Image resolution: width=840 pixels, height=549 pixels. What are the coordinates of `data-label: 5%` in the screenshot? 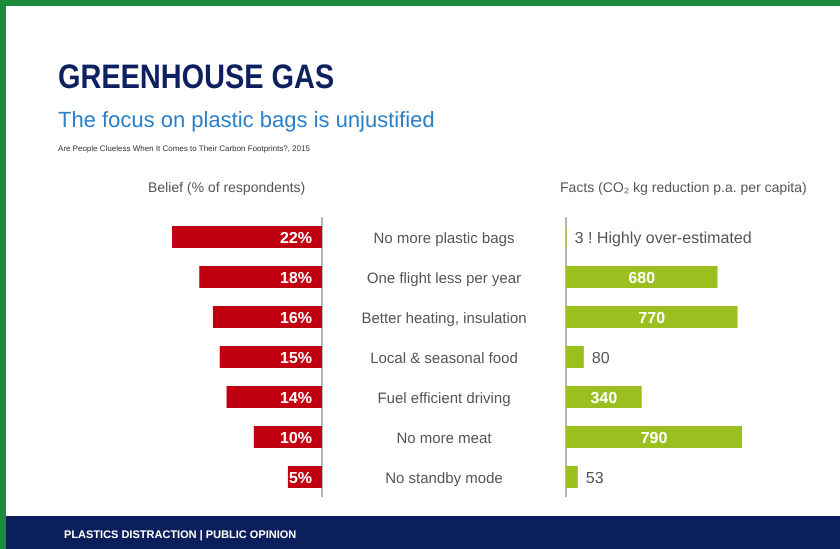 It's located at (300, 478).